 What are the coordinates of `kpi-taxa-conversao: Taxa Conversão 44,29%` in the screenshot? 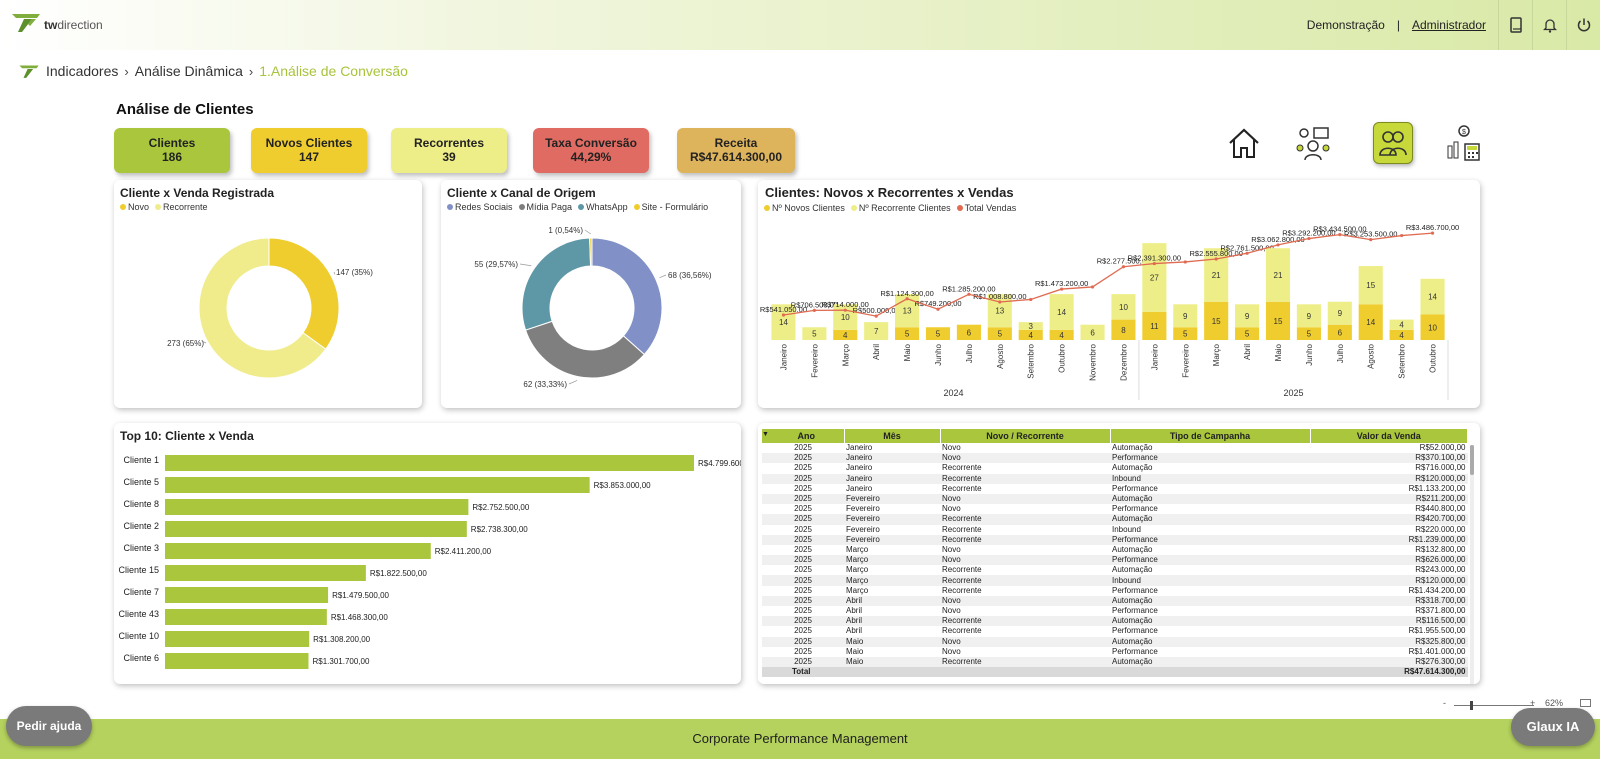 It's located at (591, 150).